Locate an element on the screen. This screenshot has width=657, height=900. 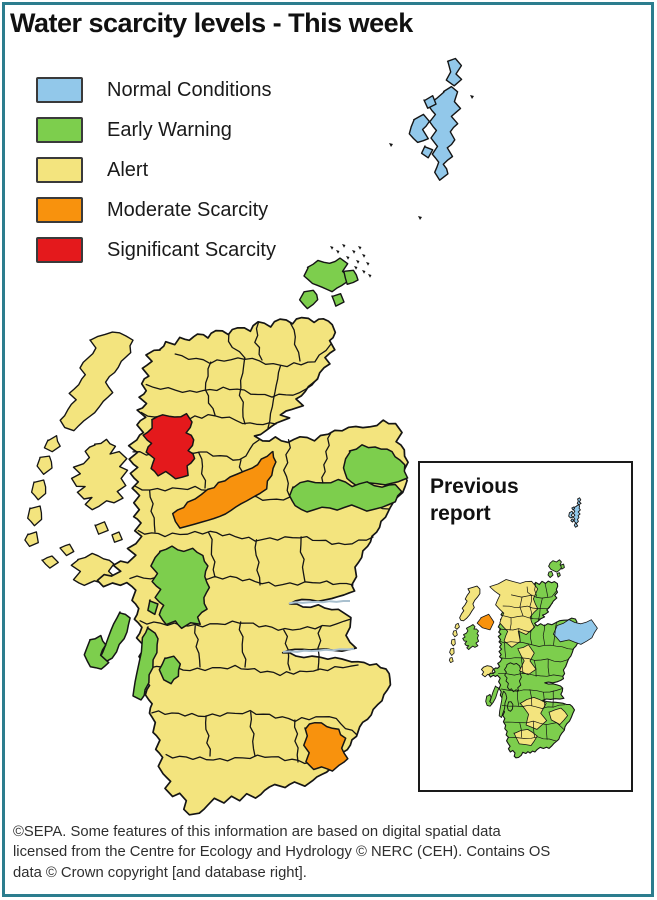
legend-item-early-warning: Early Warning is located at coordinates (156, 130).